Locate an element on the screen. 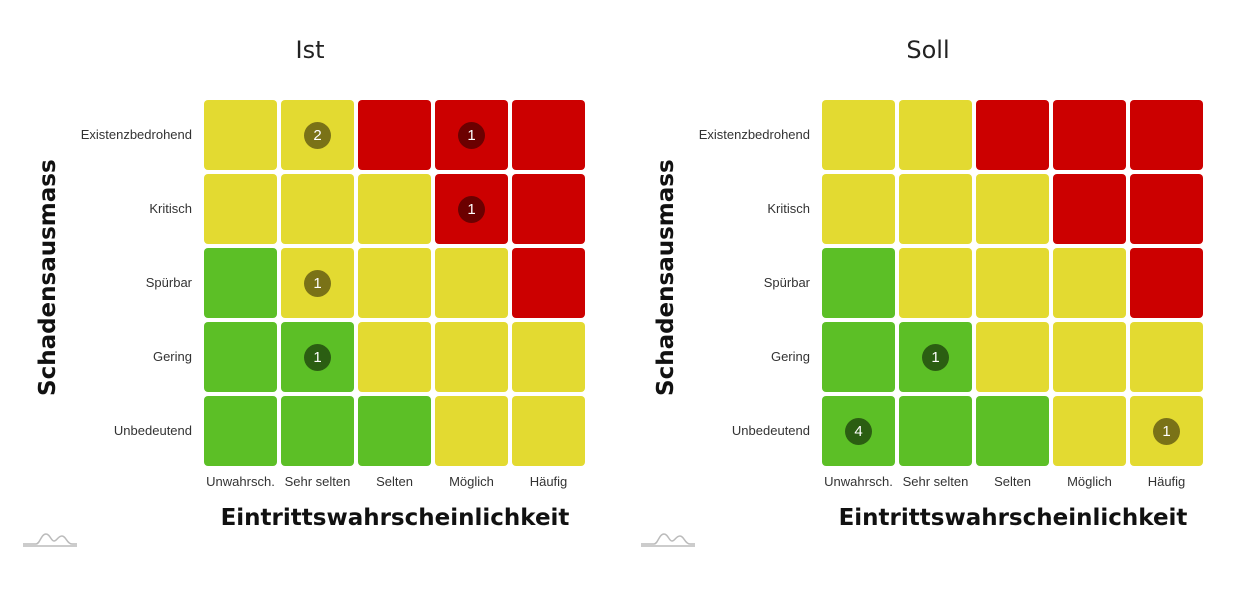 The width and height of the screenshot is (1253, 602). chart-title: Soll is located at coordinates (928, 50).